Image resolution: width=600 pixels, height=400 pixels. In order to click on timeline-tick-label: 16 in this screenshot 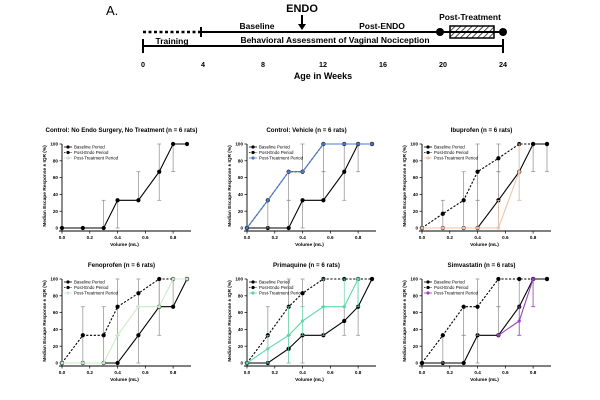, I will do `click(383, 64)`.